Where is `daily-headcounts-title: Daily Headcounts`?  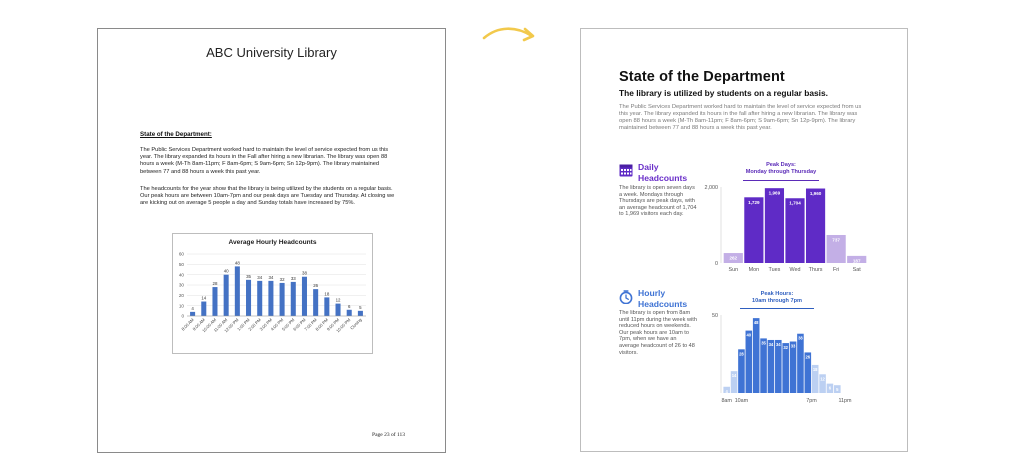 daily-headcounts-title: Daily Headcounts is located at coordinates (662, 173).